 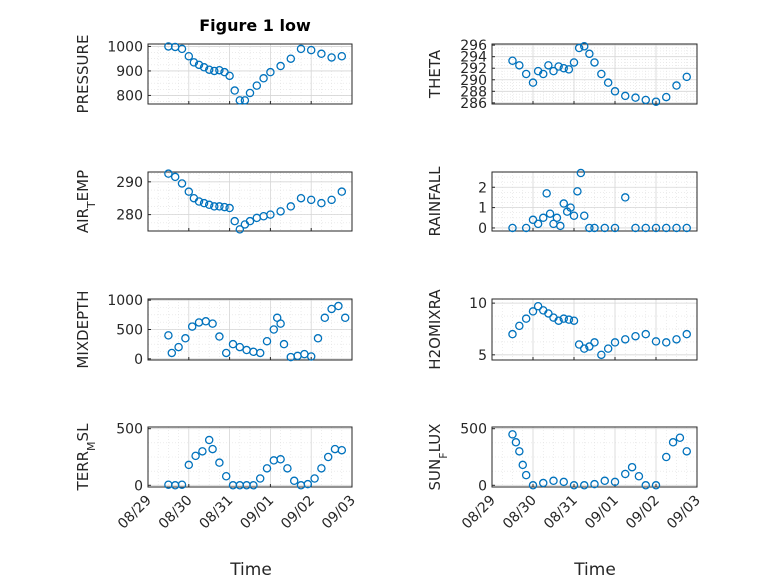 I want to click on y-axis-label: SUNFLUX, so click(x=438, y=457).